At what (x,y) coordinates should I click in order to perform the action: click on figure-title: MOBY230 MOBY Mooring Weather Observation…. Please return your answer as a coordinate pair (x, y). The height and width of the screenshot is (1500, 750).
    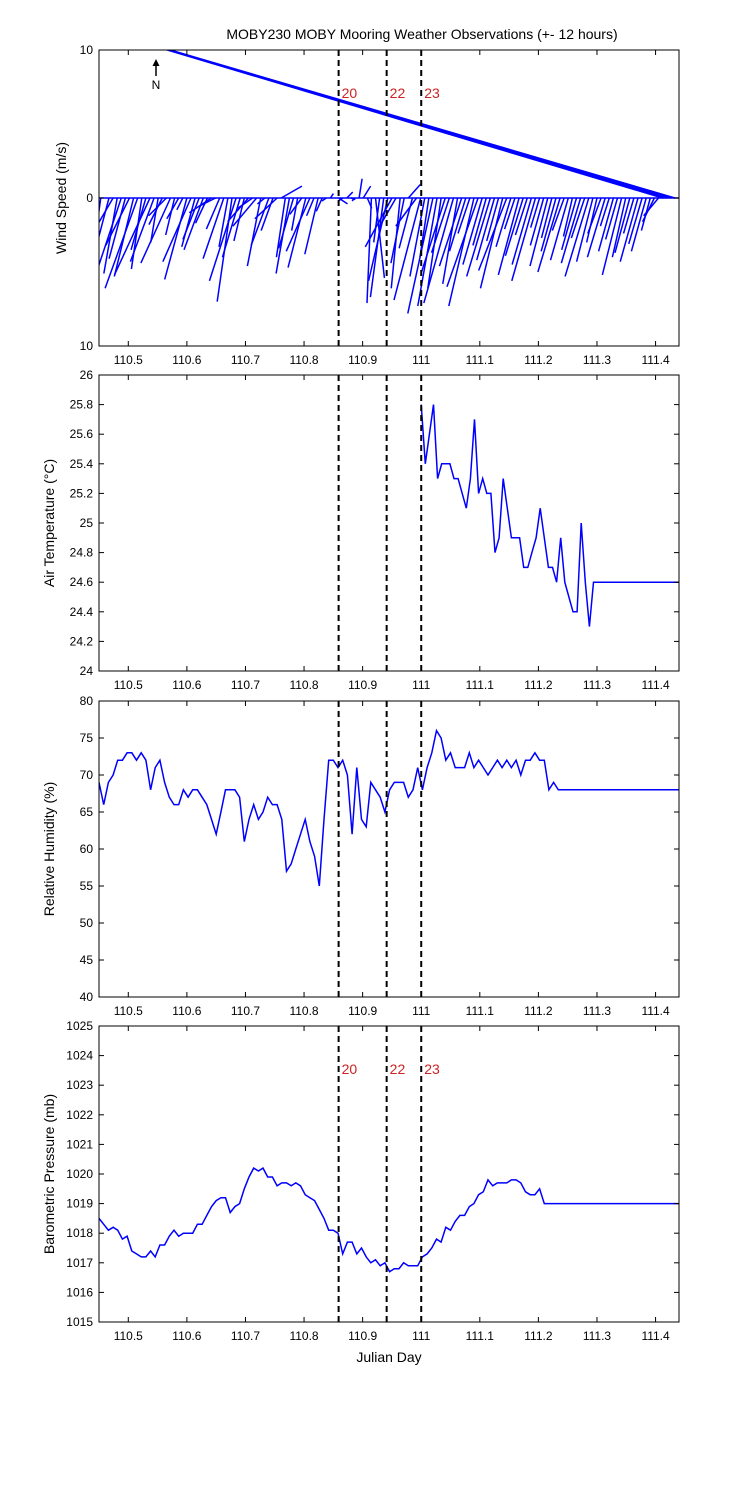
    Looking at the image, I should click on (421, 34).